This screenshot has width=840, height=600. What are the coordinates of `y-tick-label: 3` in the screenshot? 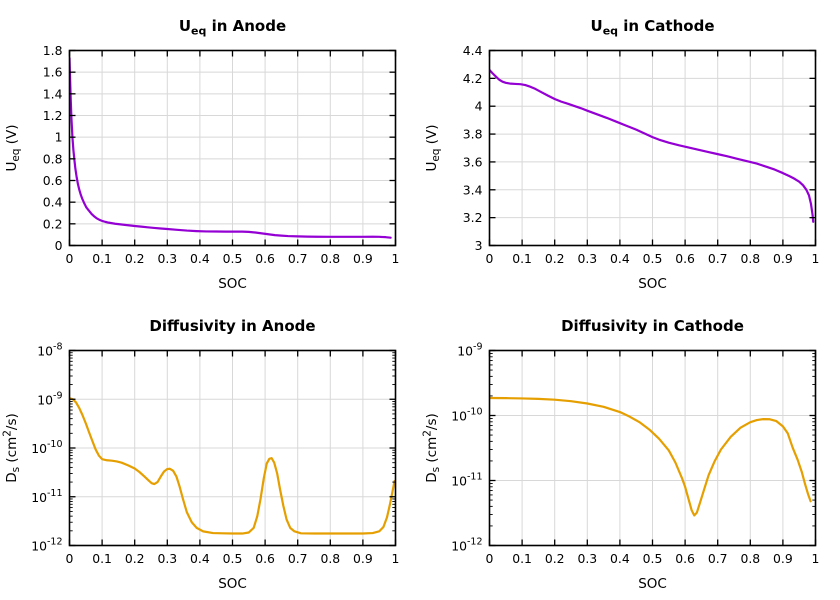 It's located at (479, 245).